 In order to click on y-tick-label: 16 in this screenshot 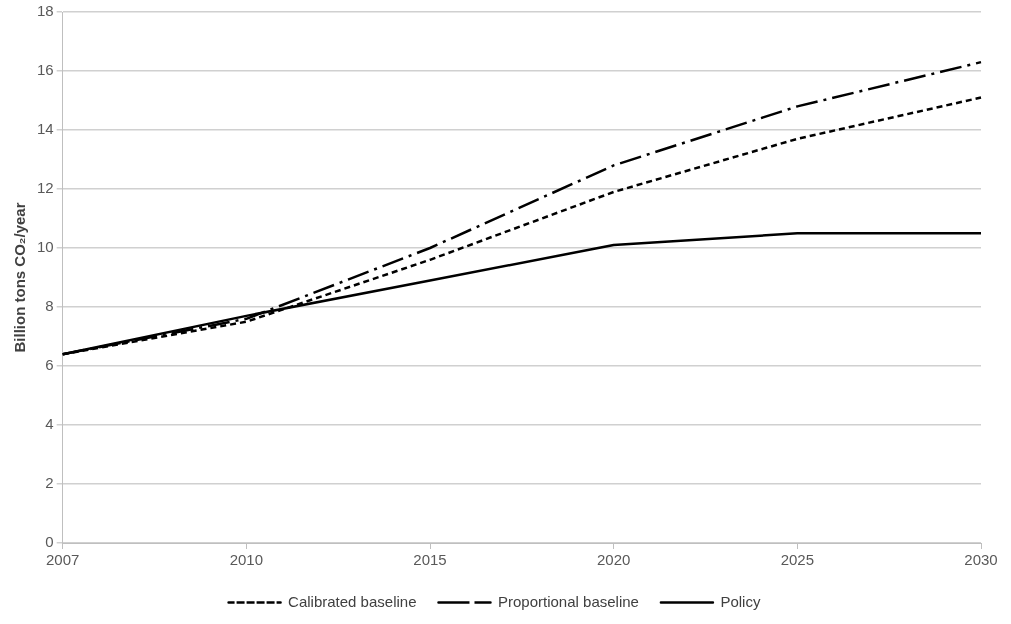, I will do `click(45, 70)`.